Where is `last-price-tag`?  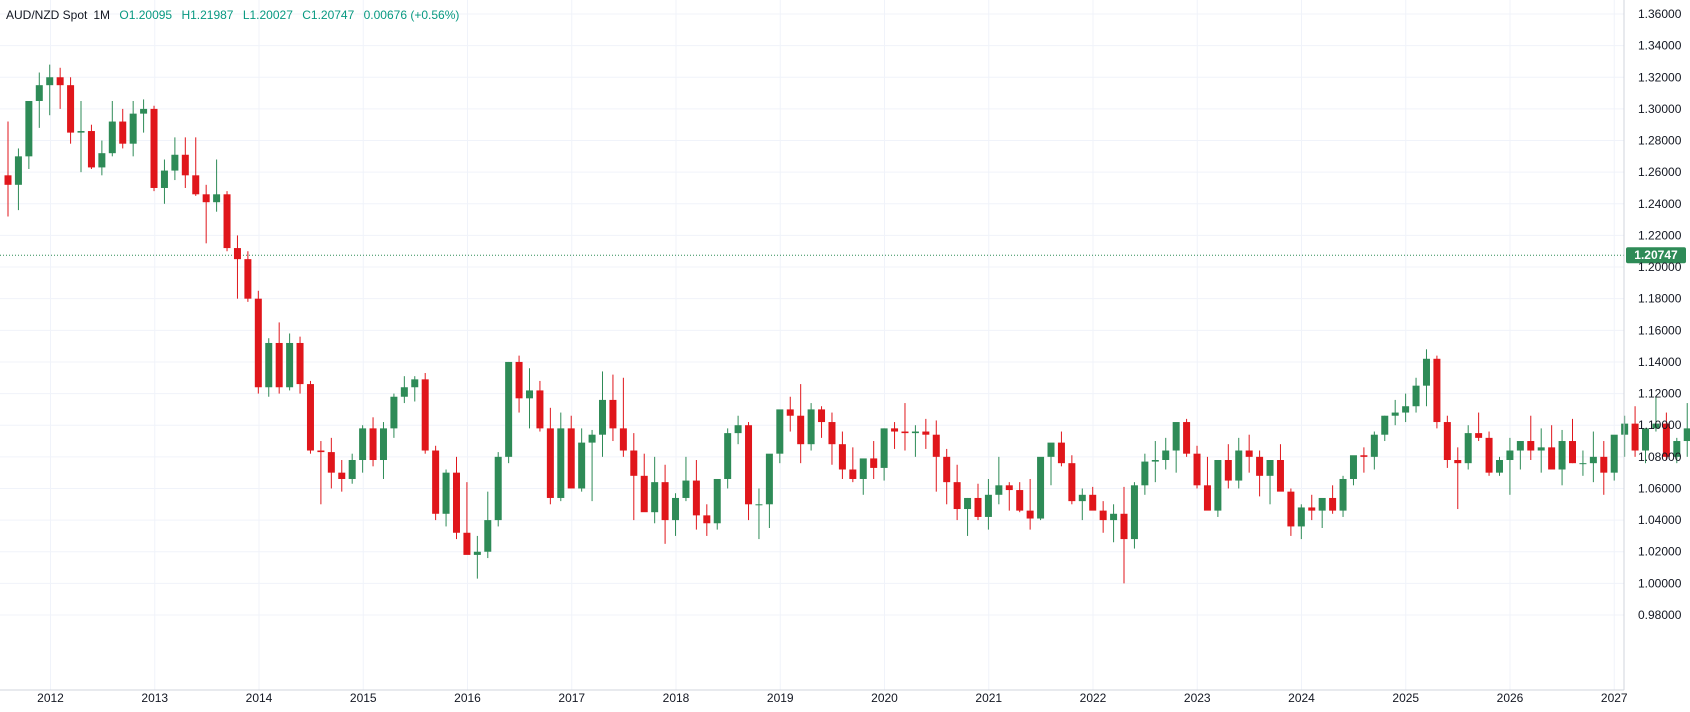 last-price-tag is located at coordinates (1656, 255).